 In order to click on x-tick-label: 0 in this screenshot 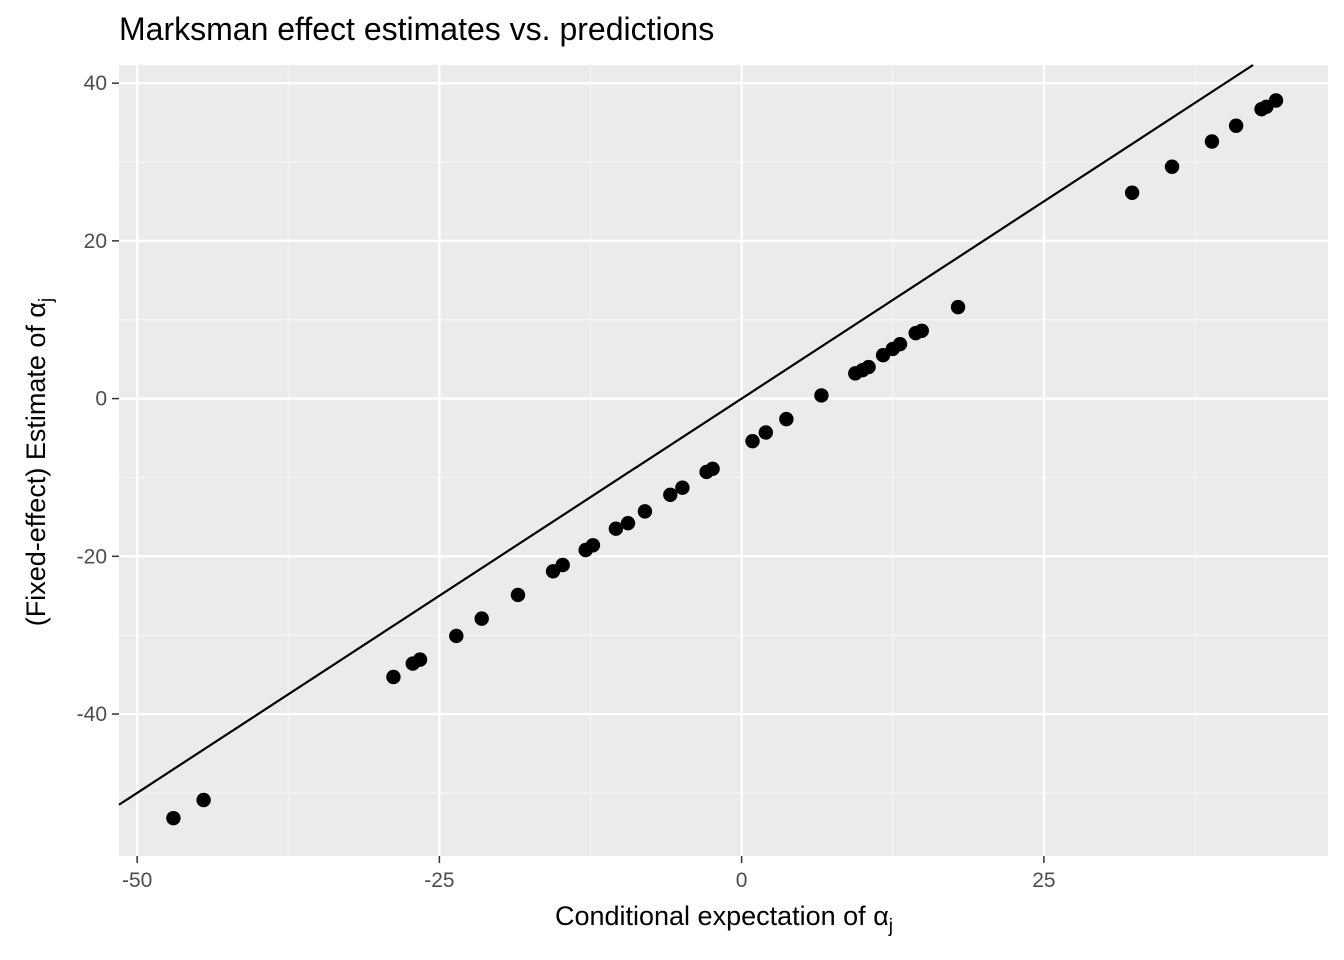, I will do `click(742, 880)`.